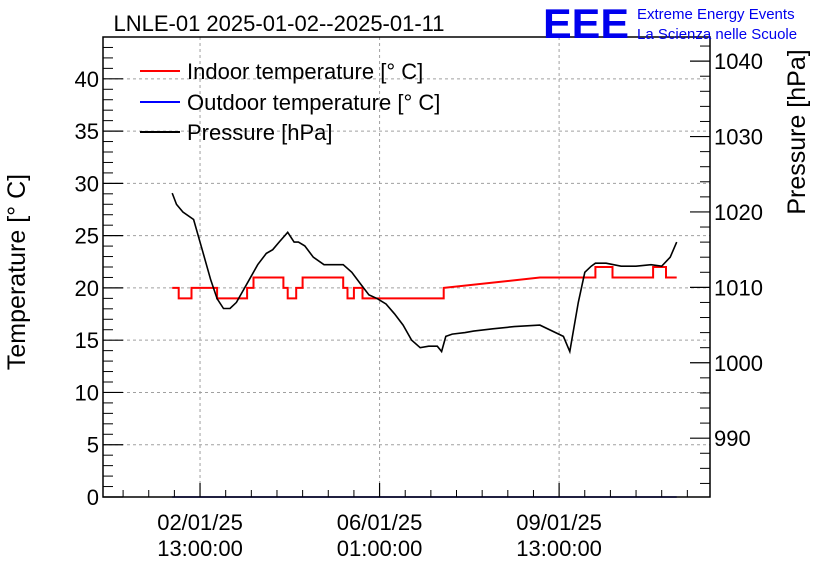 Image resolution: width=836 pixels, height=572 pixels. What do you see at coordinates (278, 23) in the screenshot?
I see `chart-title: LNLE-01 2025-01-02--2025-01-11` at bounding box center [278, 23].